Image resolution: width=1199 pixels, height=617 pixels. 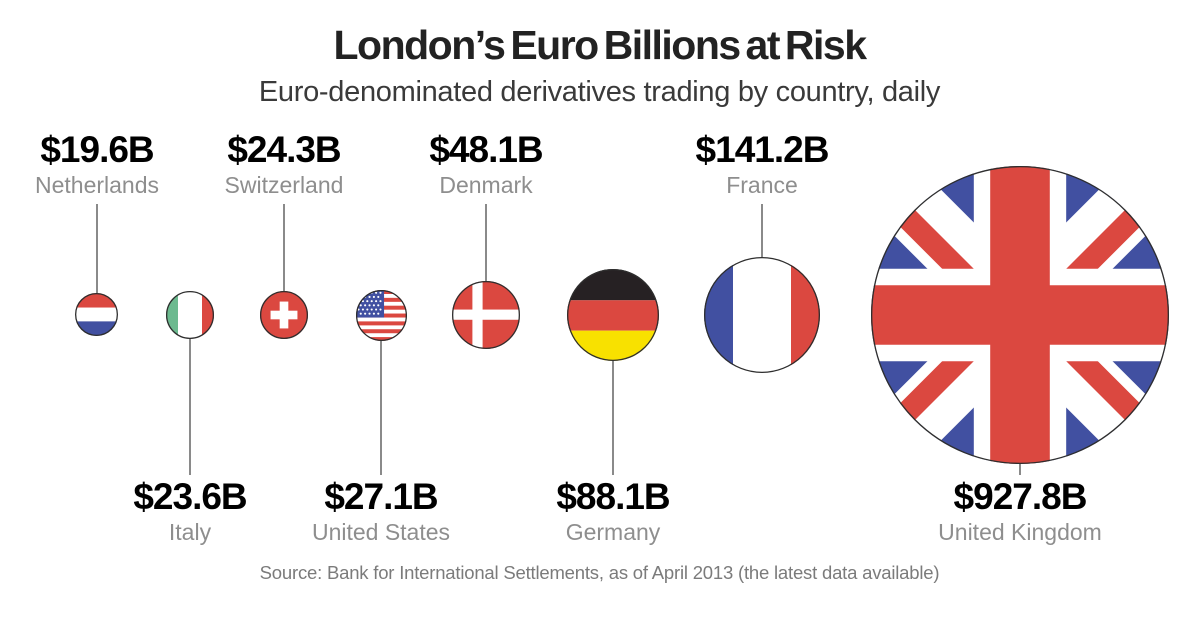 I want to click on value-label-denmark: $48.1B, so click(x=486, y=149).